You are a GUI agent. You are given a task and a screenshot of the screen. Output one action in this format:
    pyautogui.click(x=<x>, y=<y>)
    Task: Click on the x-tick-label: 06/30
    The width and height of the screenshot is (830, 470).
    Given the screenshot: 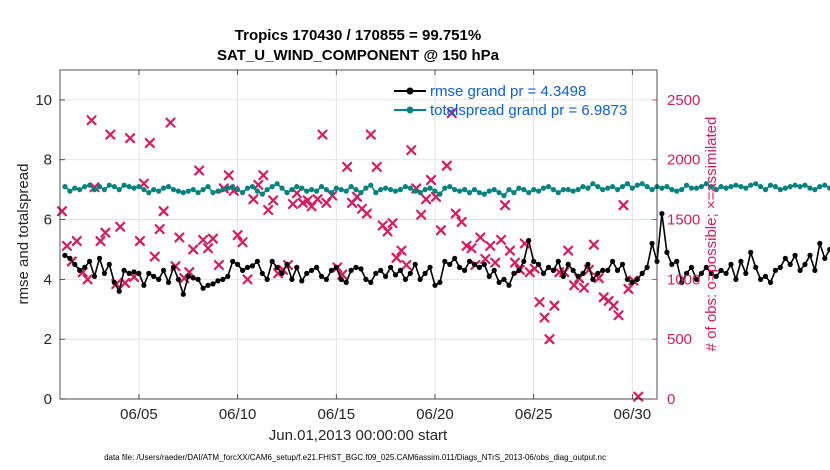 What is the action you would take?
    pyautogui.click(x=633, y=414)
    